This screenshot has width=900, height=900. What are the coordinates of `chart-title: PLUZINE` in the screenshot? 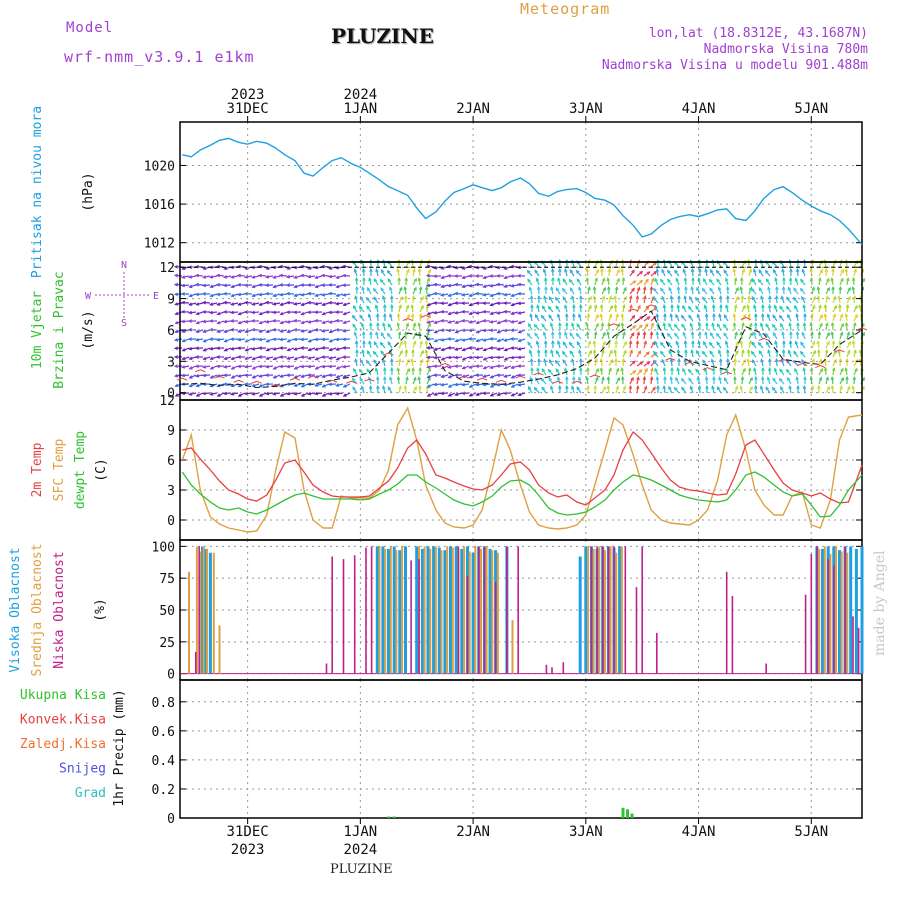 It's located at (382, 36).